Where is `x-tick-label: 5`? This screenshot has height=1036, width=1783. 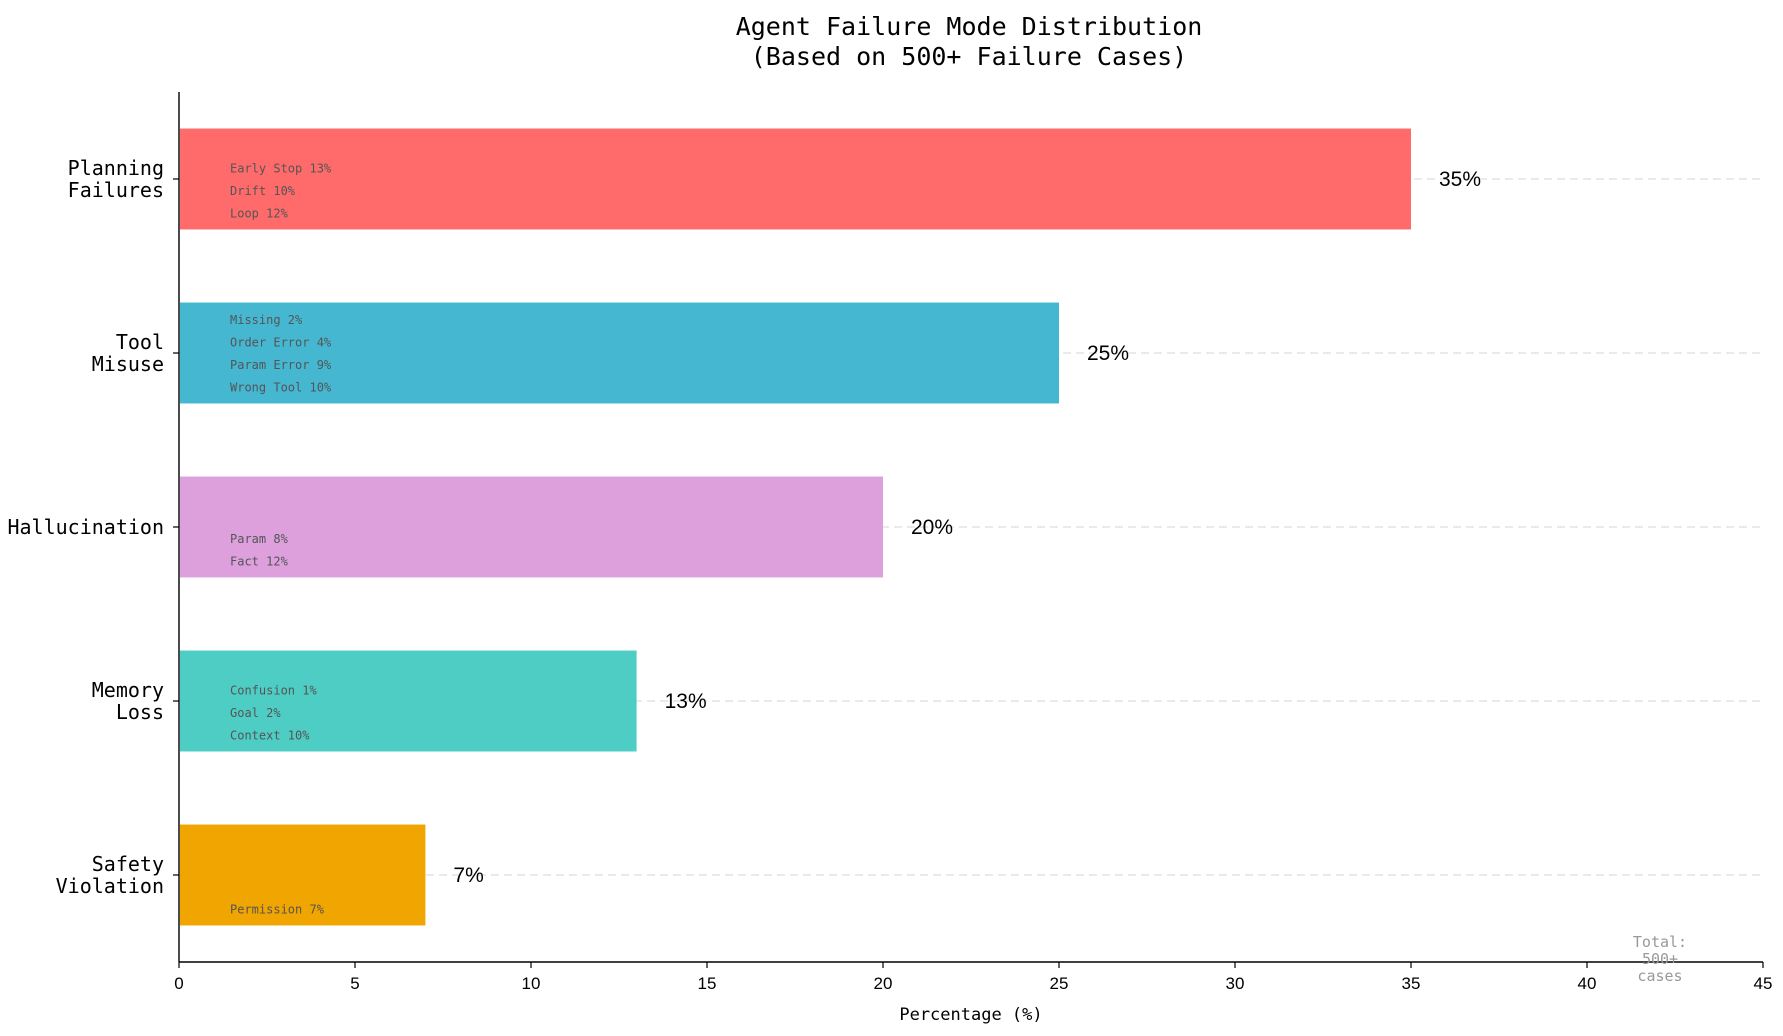 x-tick-label: 5 is located at coordinates (354, 983).